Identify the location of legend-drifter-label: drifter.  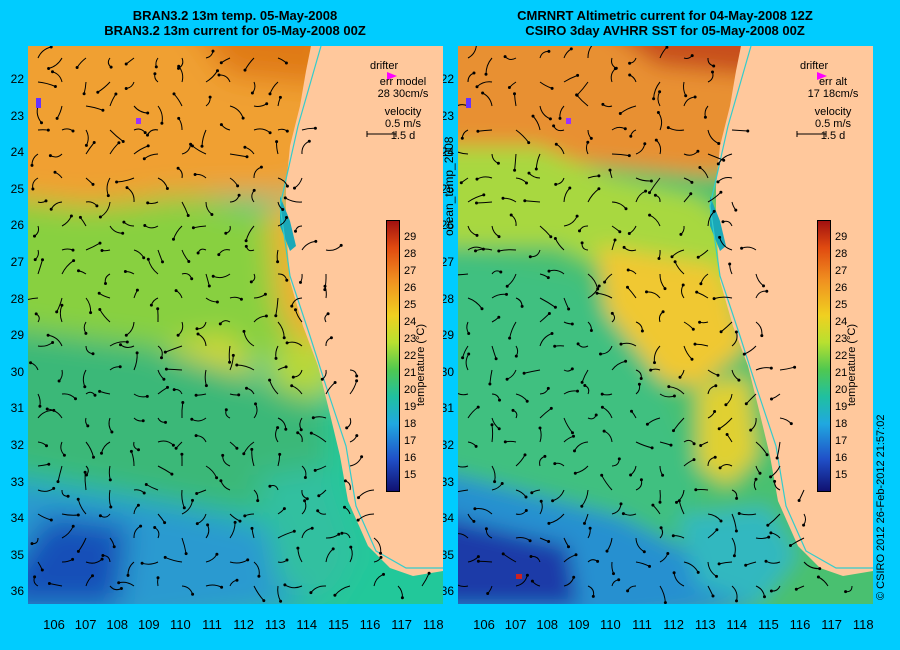
(814, 66).